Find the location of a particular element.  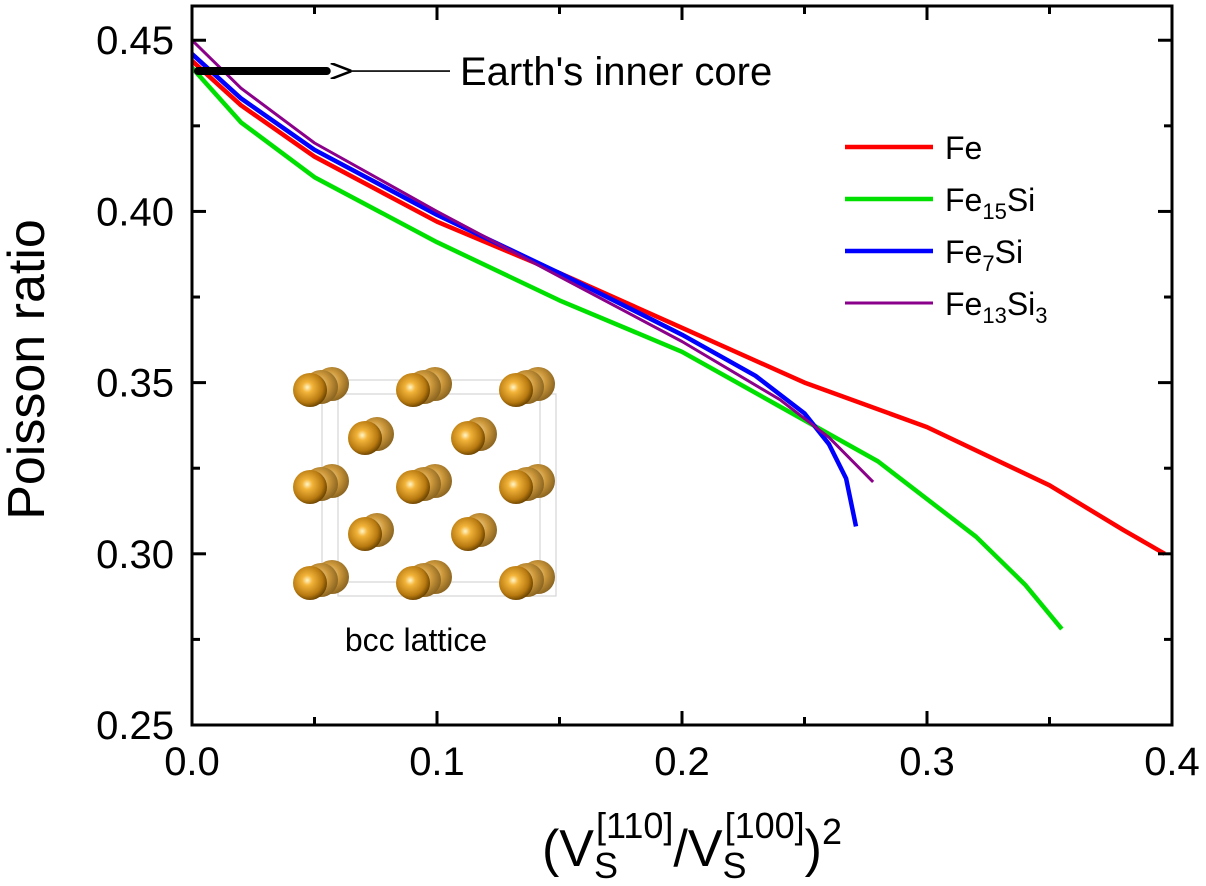

y-tick-label: 0.25 is located at coordinates (135, 726).